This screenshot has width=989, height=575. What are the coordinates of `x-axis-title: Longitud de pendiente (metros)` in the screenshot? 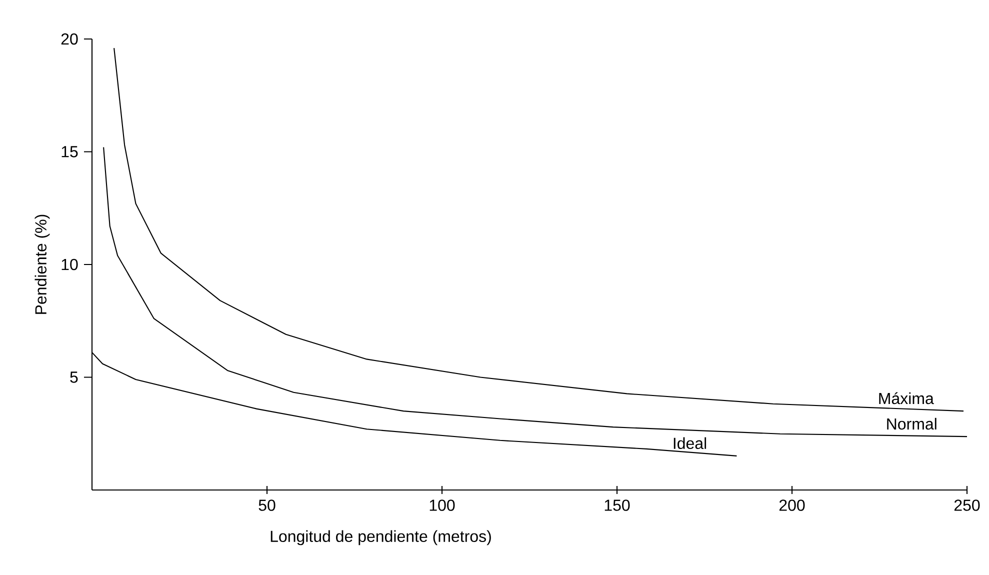 It's located at (380, 538).